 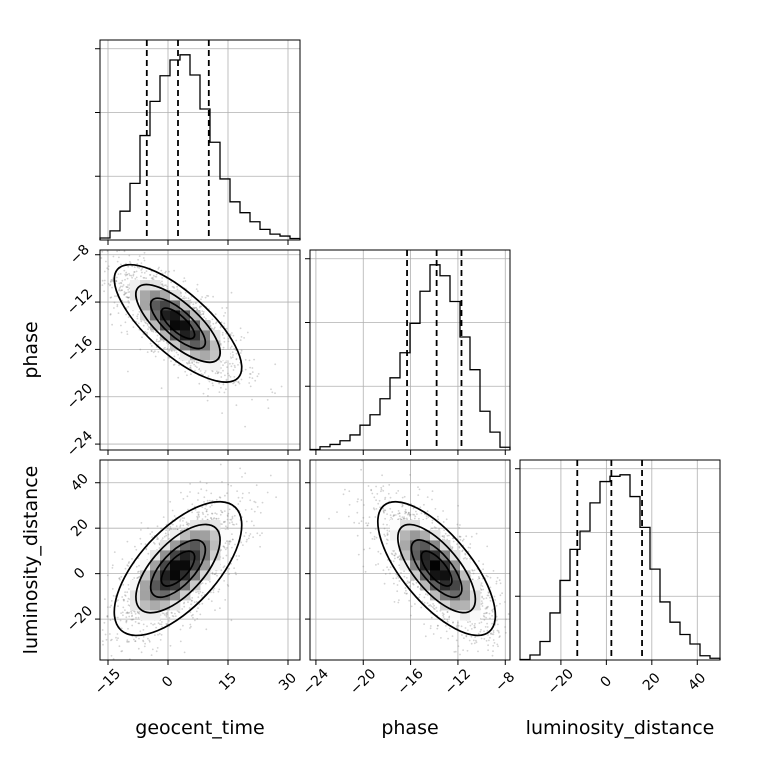 I want to click on contour-0.5-sigma, so click(x=178, y=323).